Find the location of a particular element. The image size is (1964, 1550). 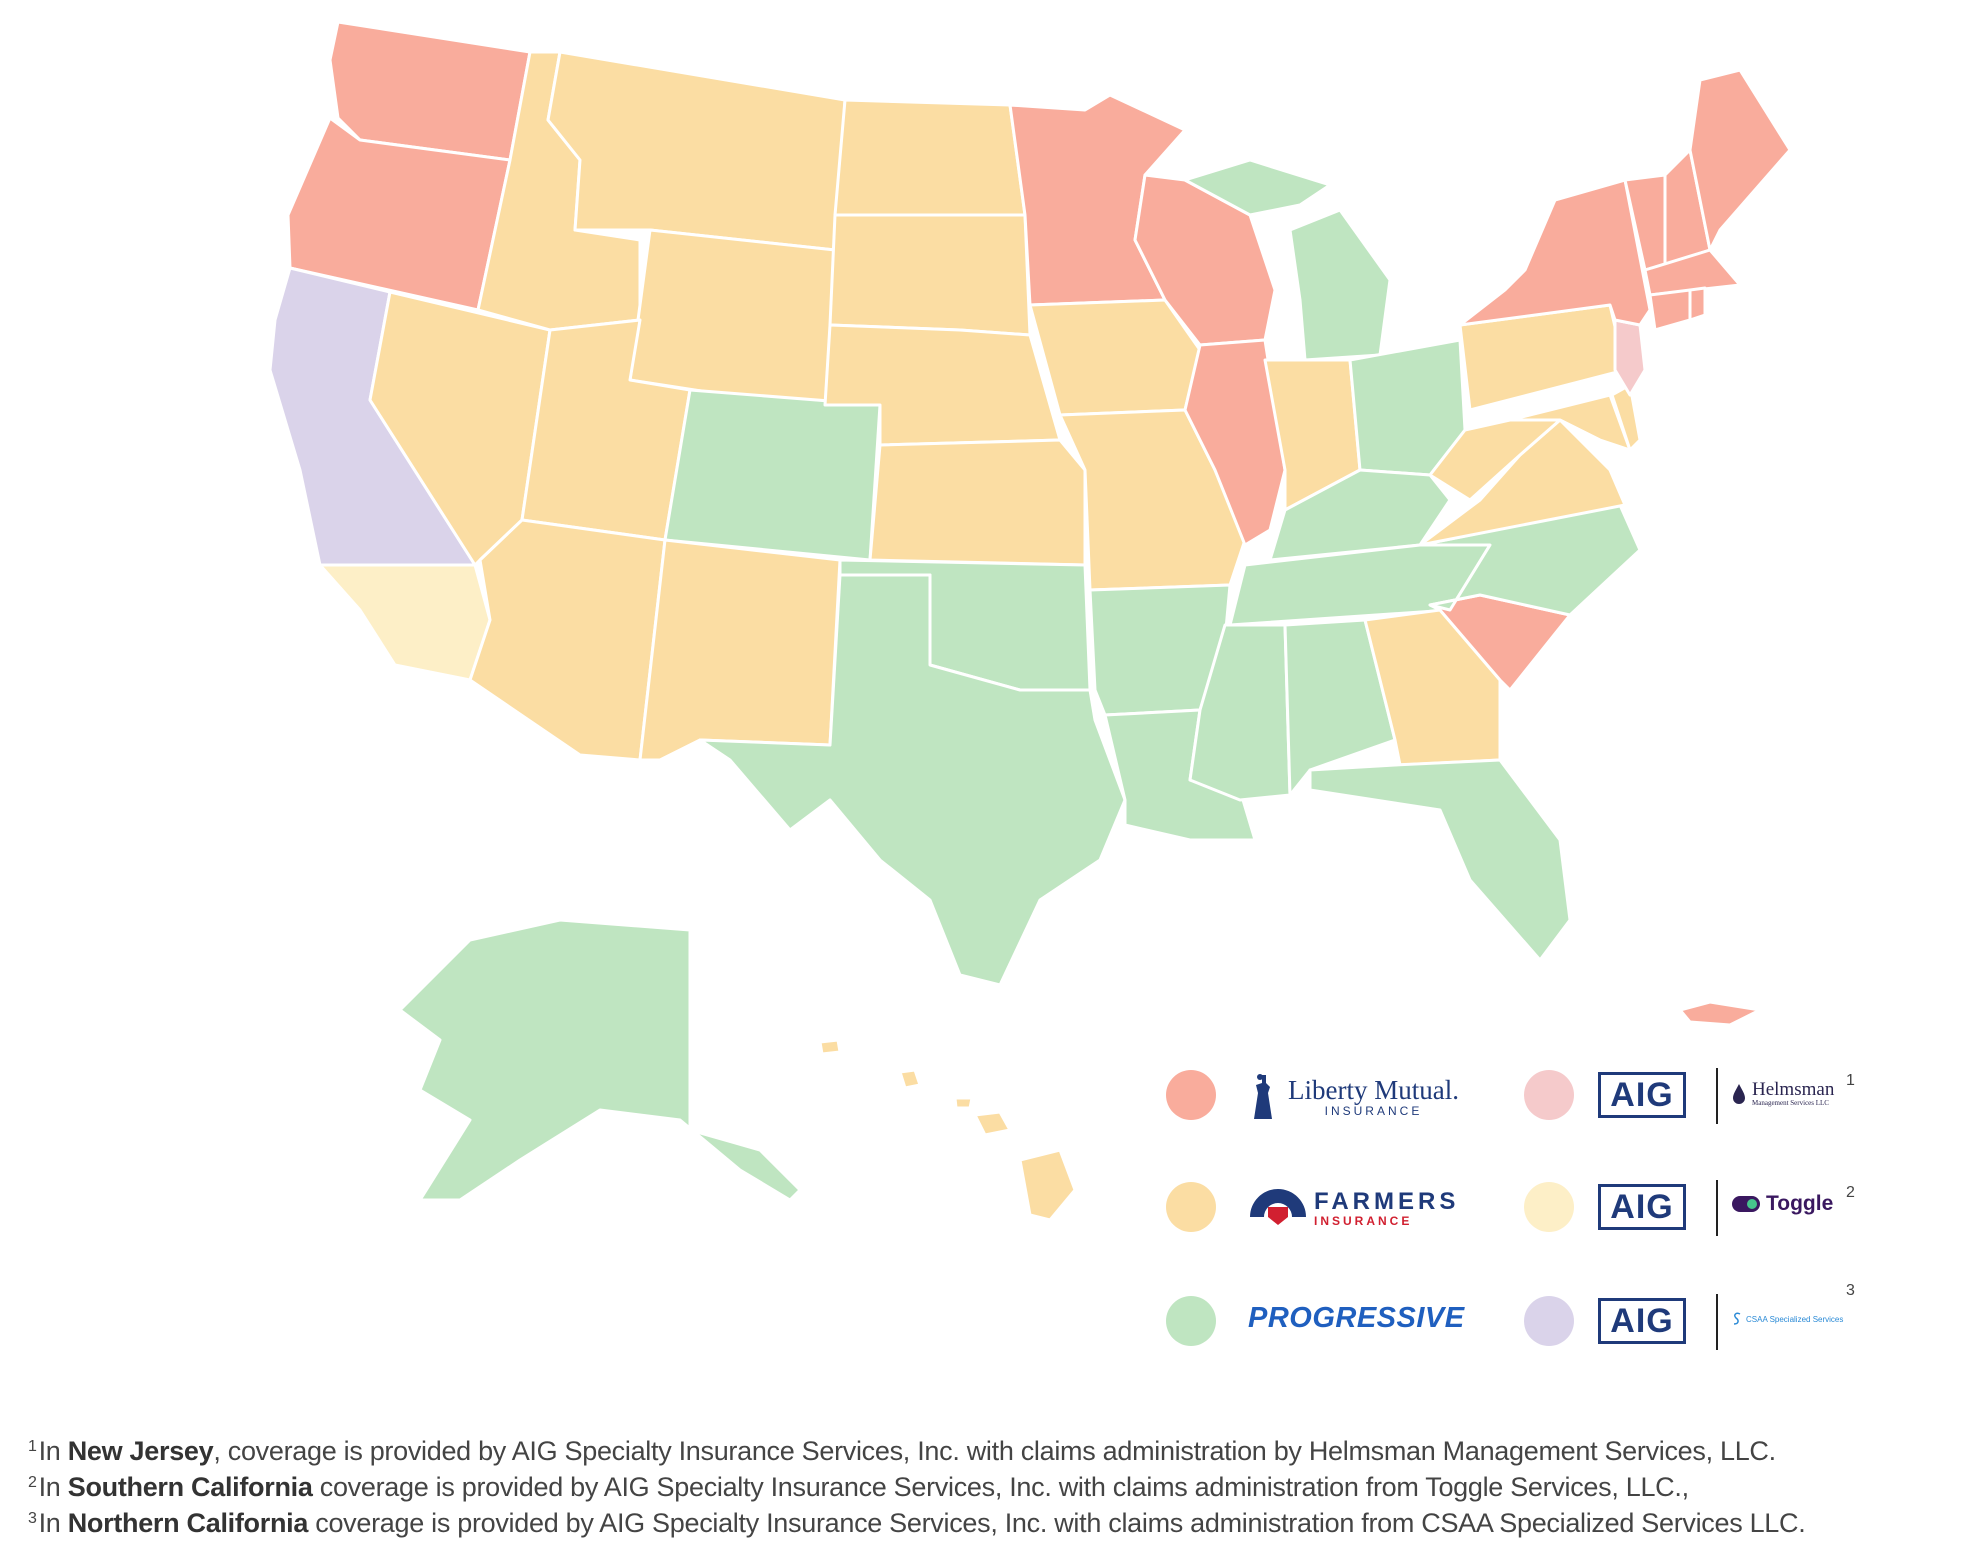

state-HI is located at coordinates (1047, 1185).